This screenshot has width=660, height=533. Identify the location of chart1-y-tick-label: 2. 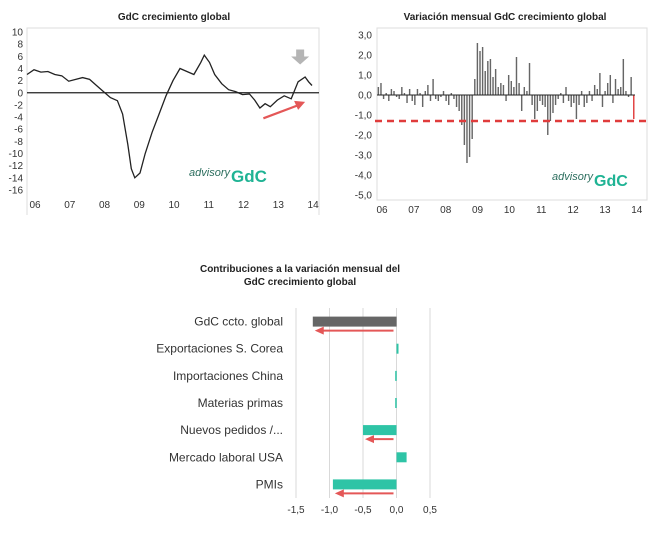
(20, 81).